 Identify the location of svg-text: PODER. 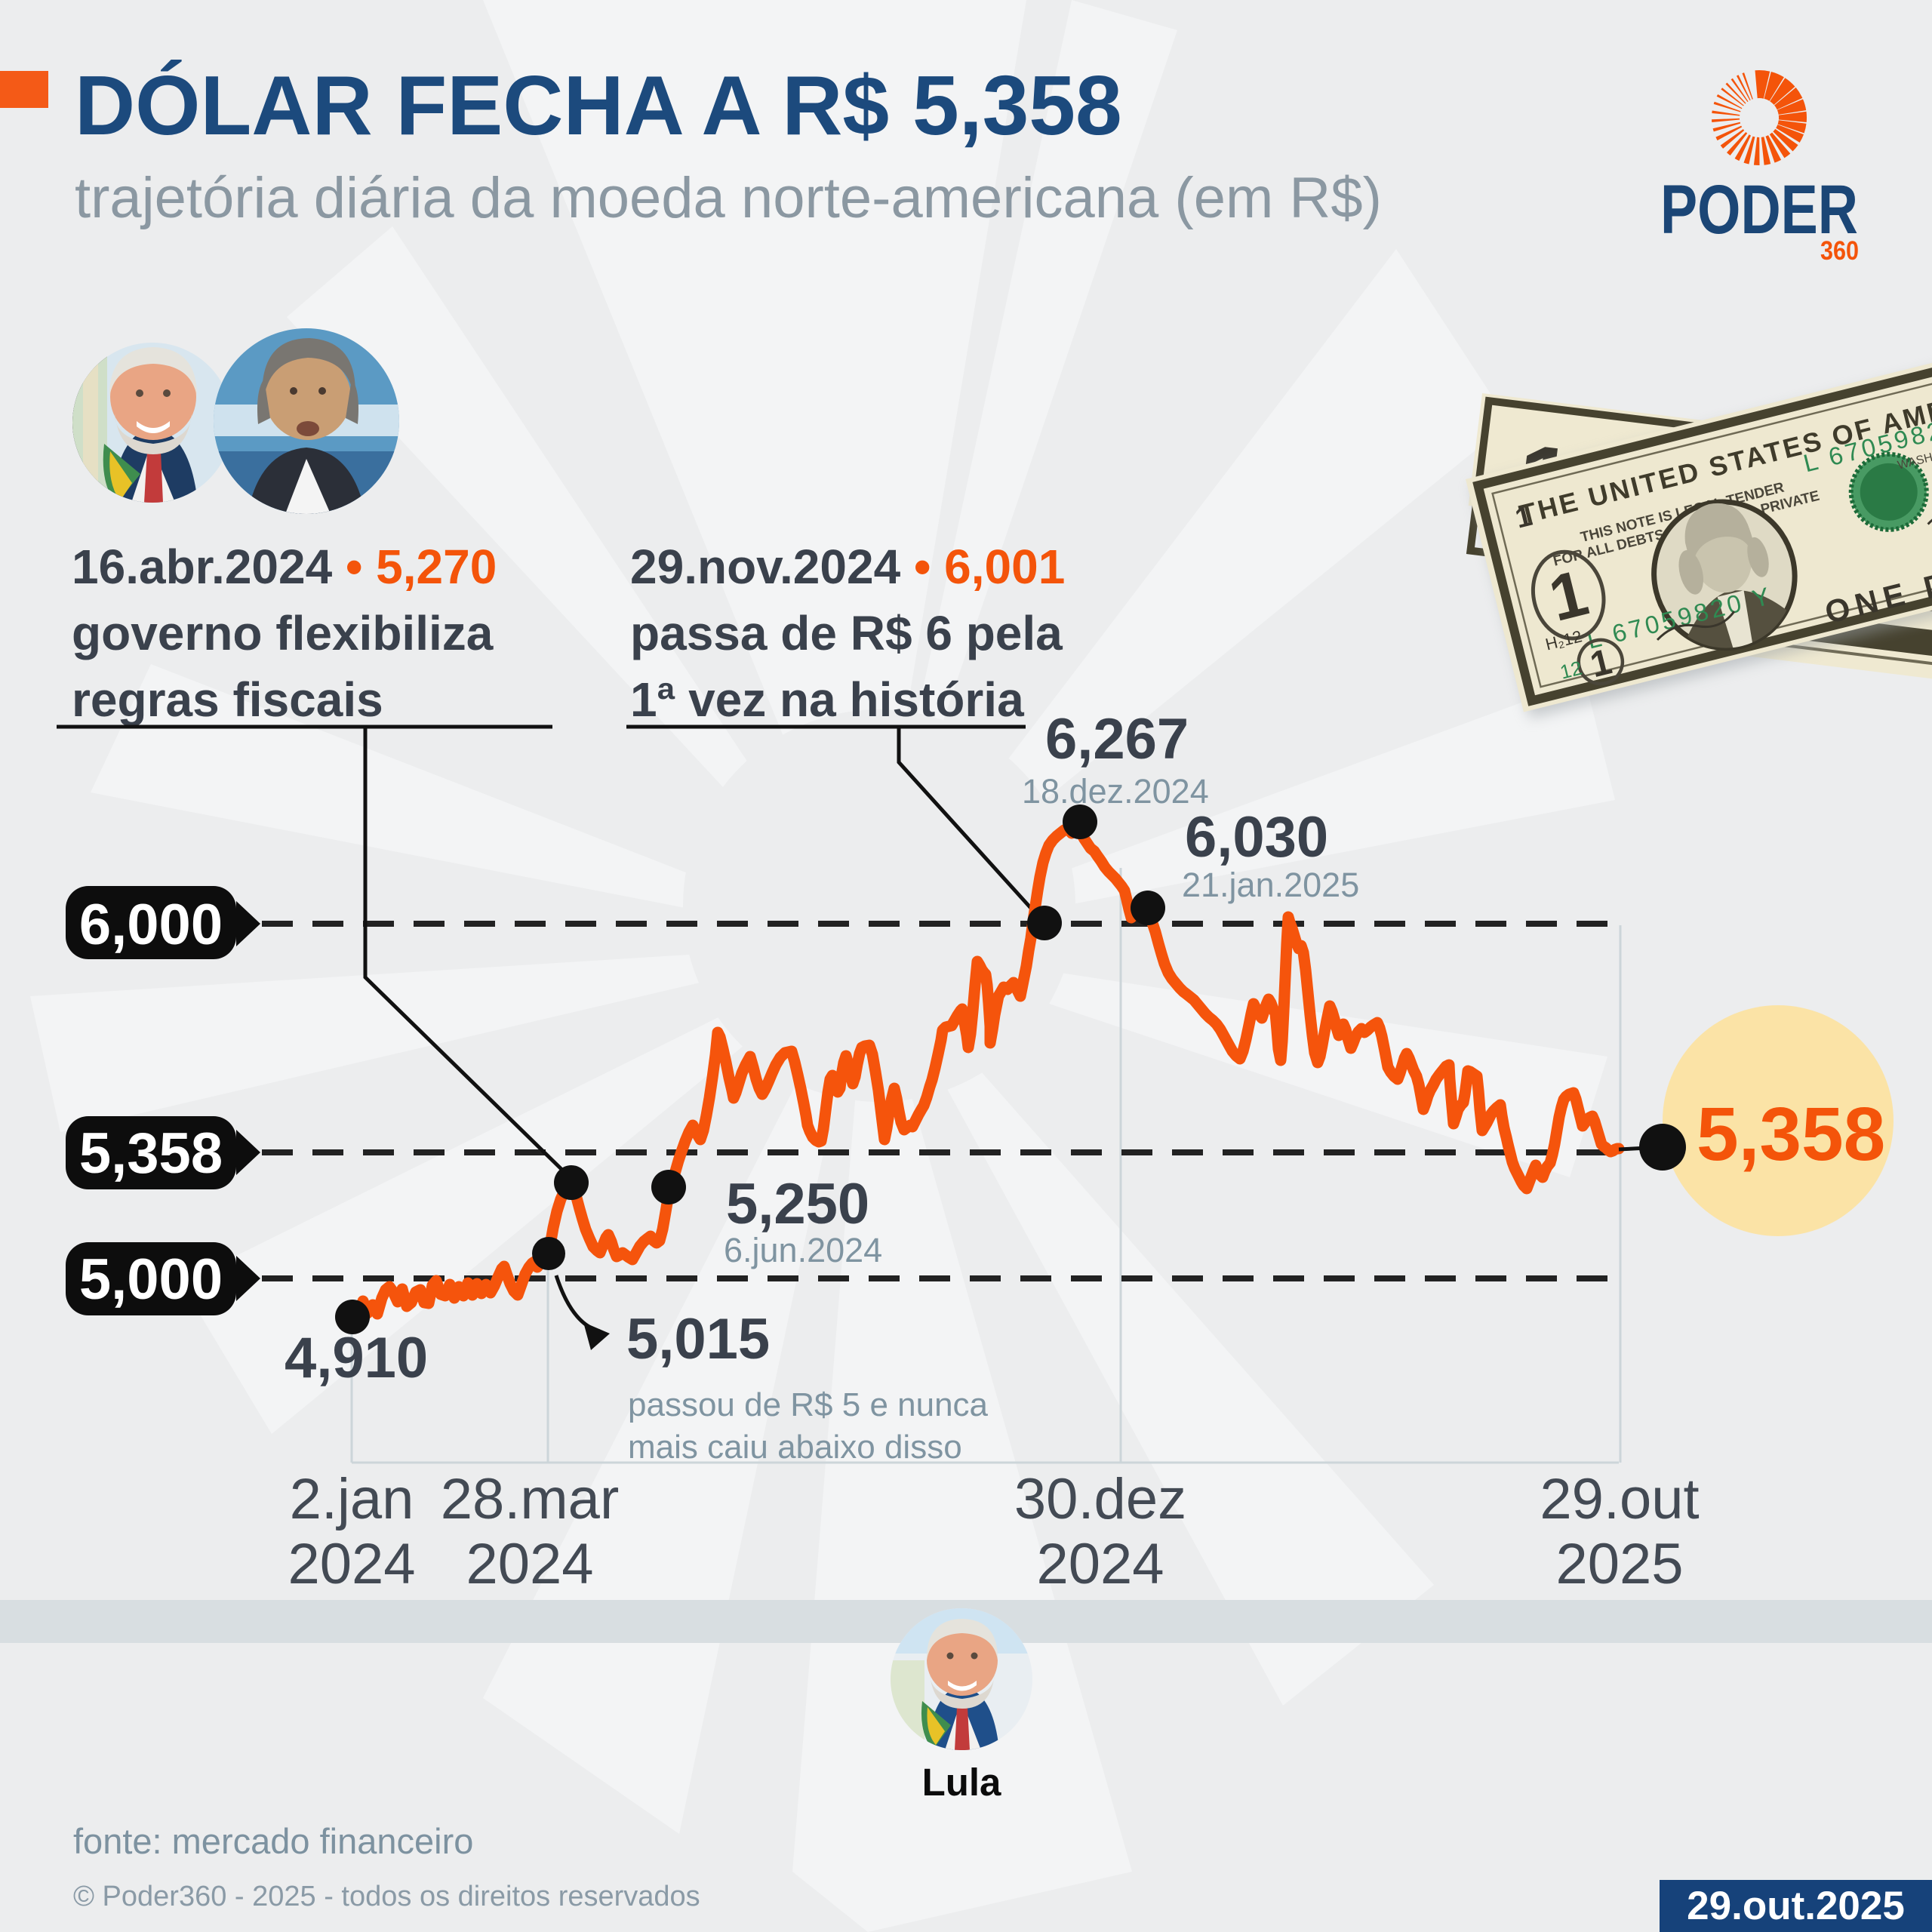
(1759, 209).